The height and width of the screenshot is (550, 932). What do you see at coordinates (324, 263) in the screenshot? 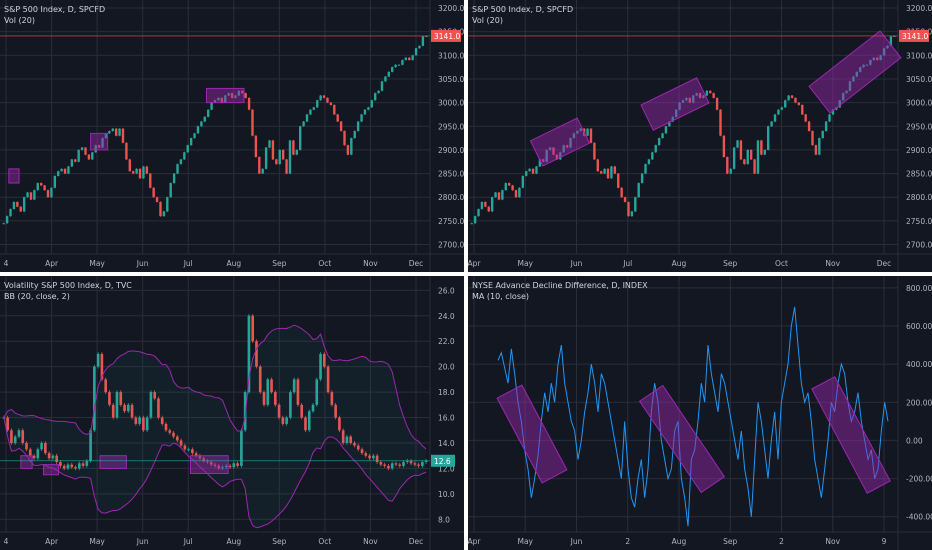
I see `spx-left-x-tick: Oct` at bounding box center [324, 263].